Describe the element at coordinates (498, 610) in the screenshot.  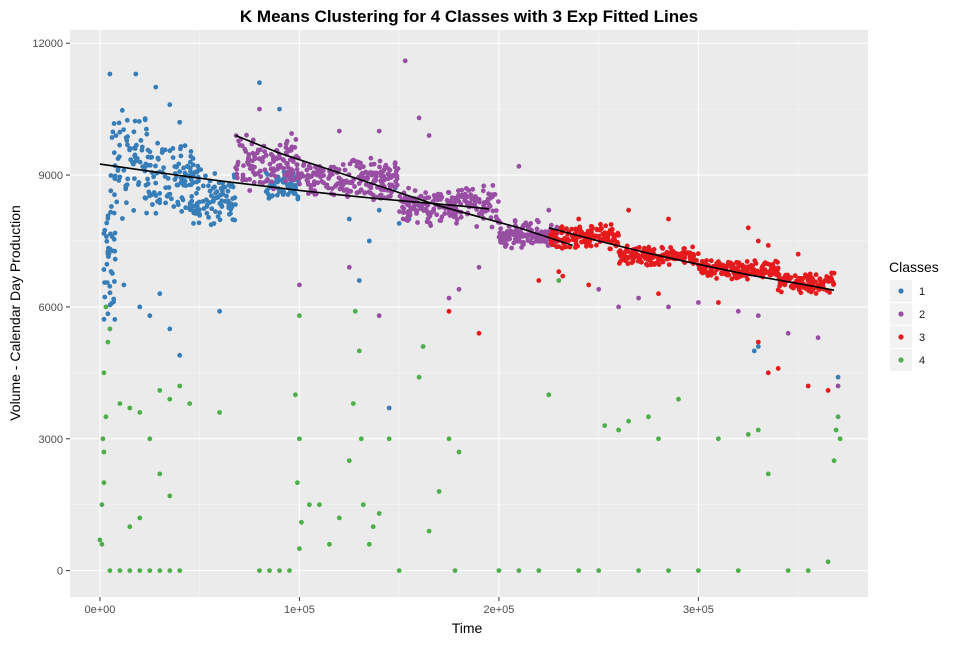
I see `x-tick-label: 2e+05` at that location.